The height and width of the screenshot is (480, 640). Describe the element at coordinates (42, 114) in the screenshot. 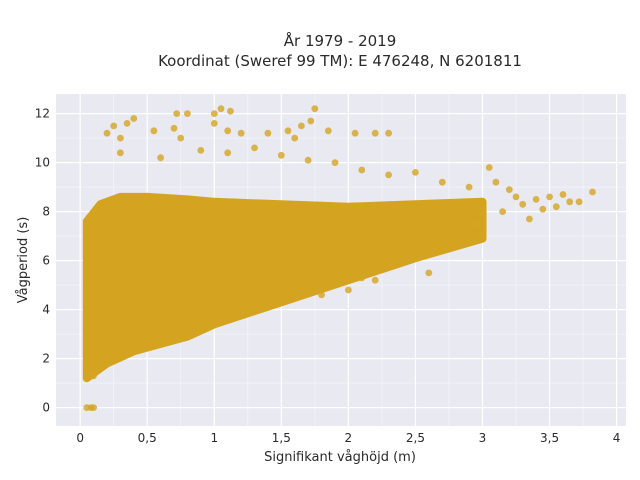

I see `y-tick-label: 12` at that location.